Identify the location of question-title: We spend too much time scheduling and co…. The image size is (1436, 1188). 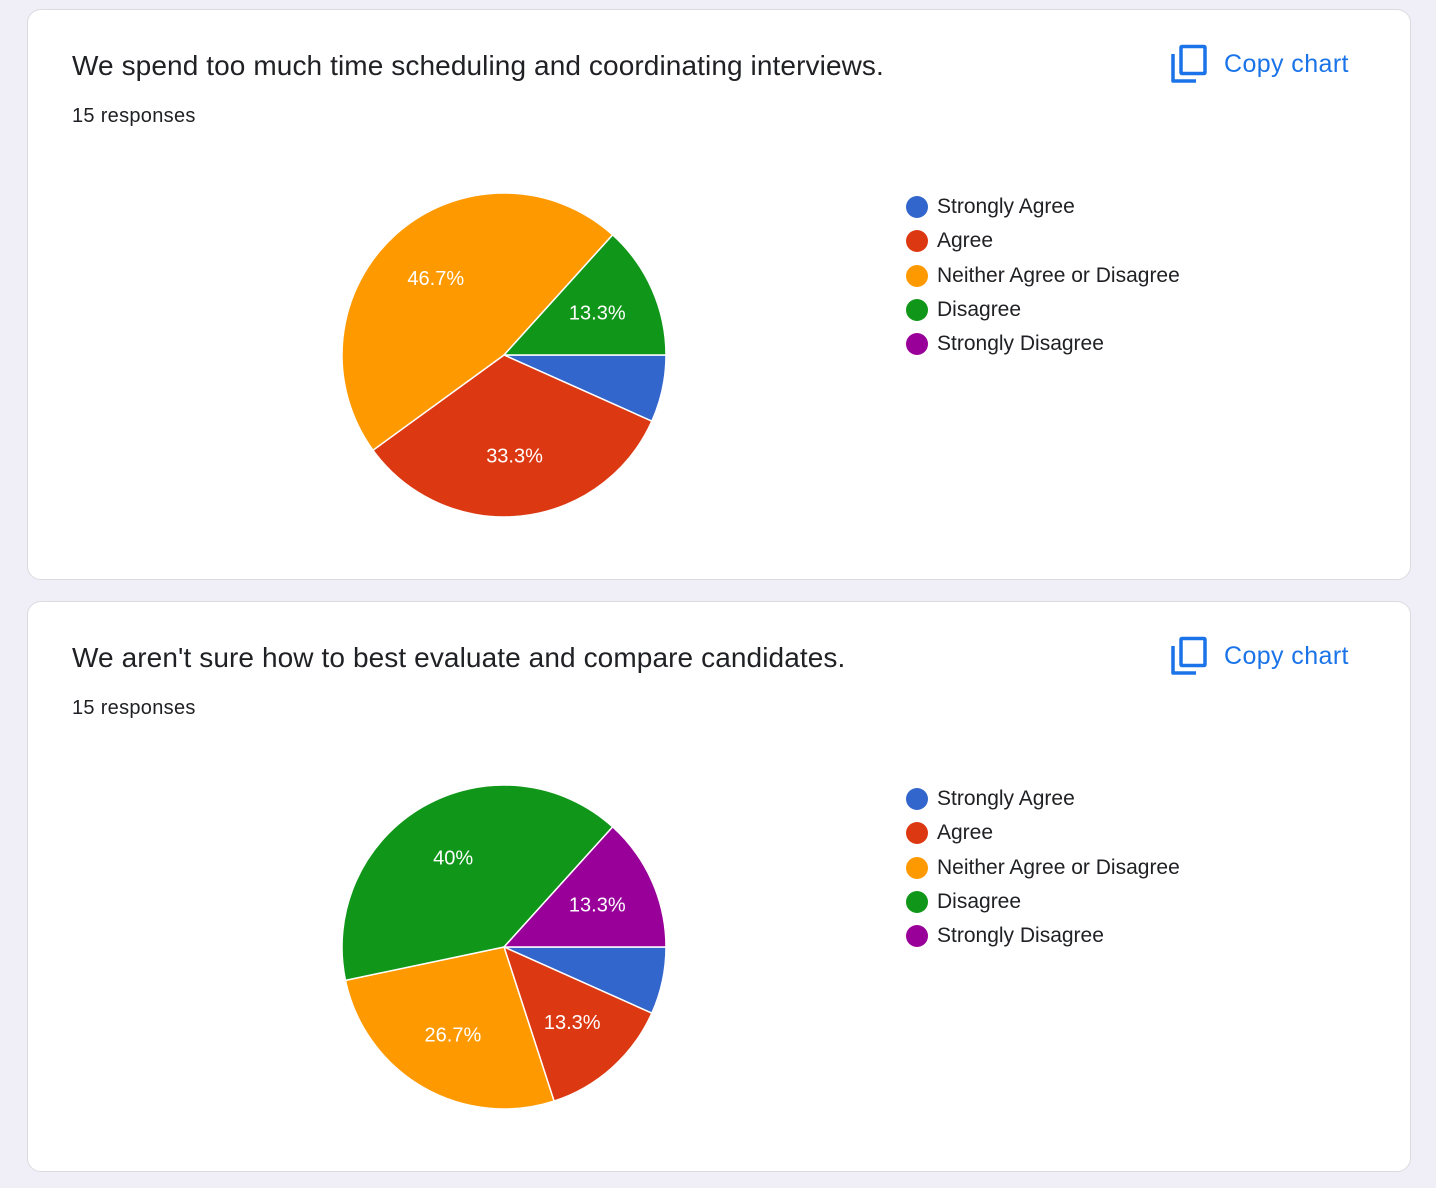
(478, 65).